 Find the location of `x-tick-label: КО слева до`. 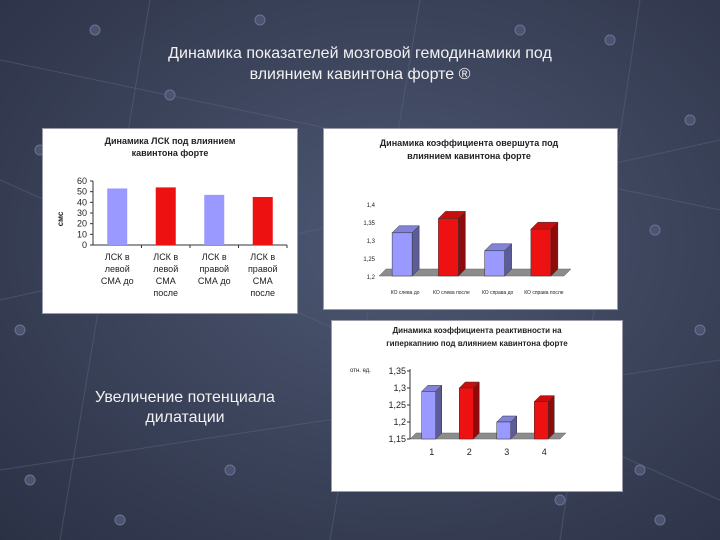

x-tick-label: КО слева до is located at coordinates (405, 293).